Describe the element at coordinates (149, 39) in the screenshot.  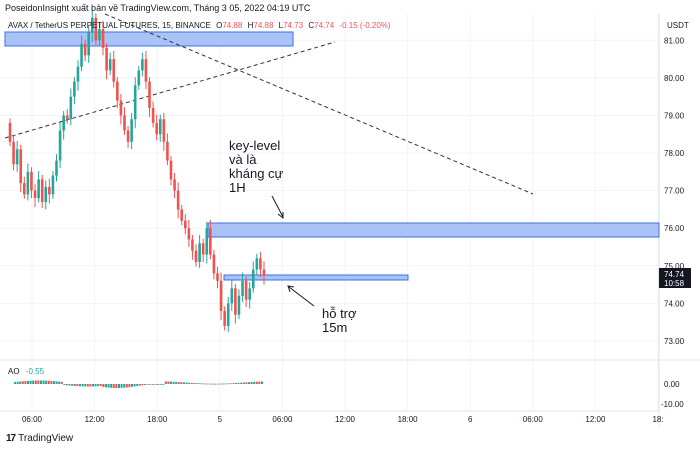
I see `resistance-zone-top` at that location.